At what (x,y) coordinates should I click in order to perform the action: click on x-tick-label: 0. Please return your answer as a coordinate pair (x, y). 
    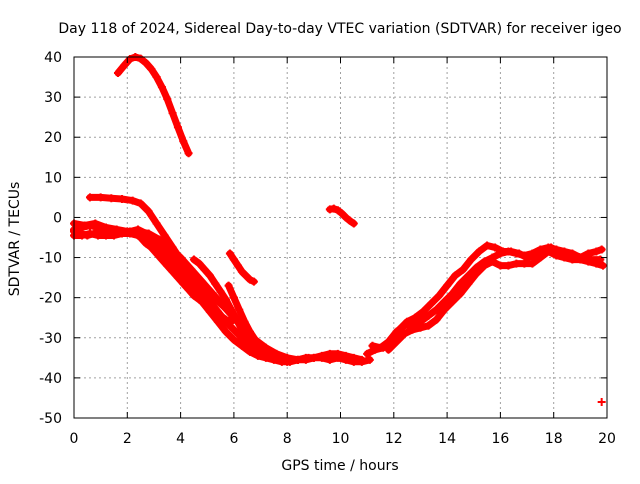
    Looking at the image, I should click on (74, 439).